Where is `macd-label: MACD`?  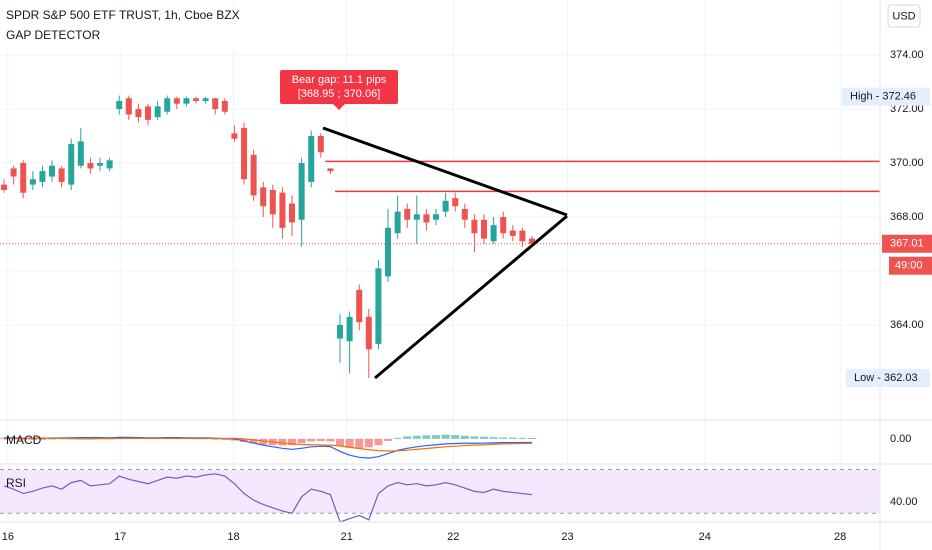 macd-label: MACD is located at coordinates (24, 440).